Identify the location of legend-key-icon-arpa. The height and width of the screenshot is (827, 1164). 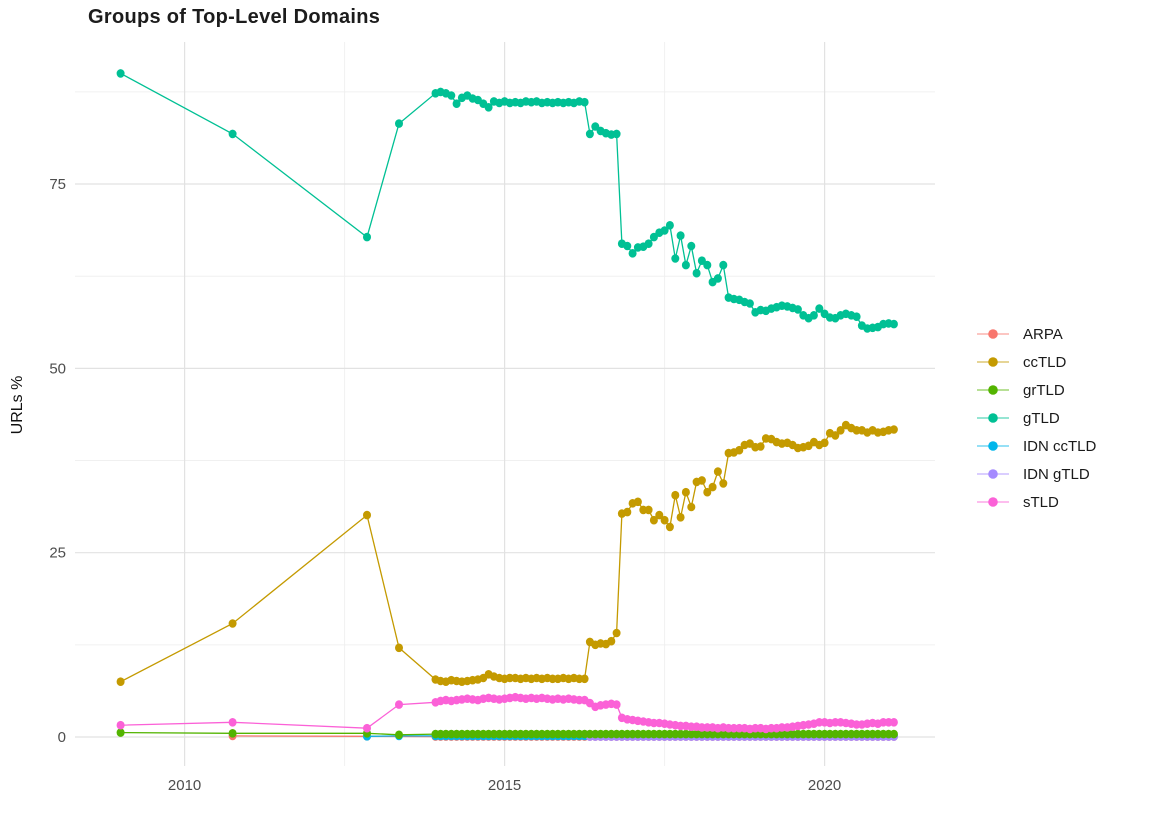
(993, 334).